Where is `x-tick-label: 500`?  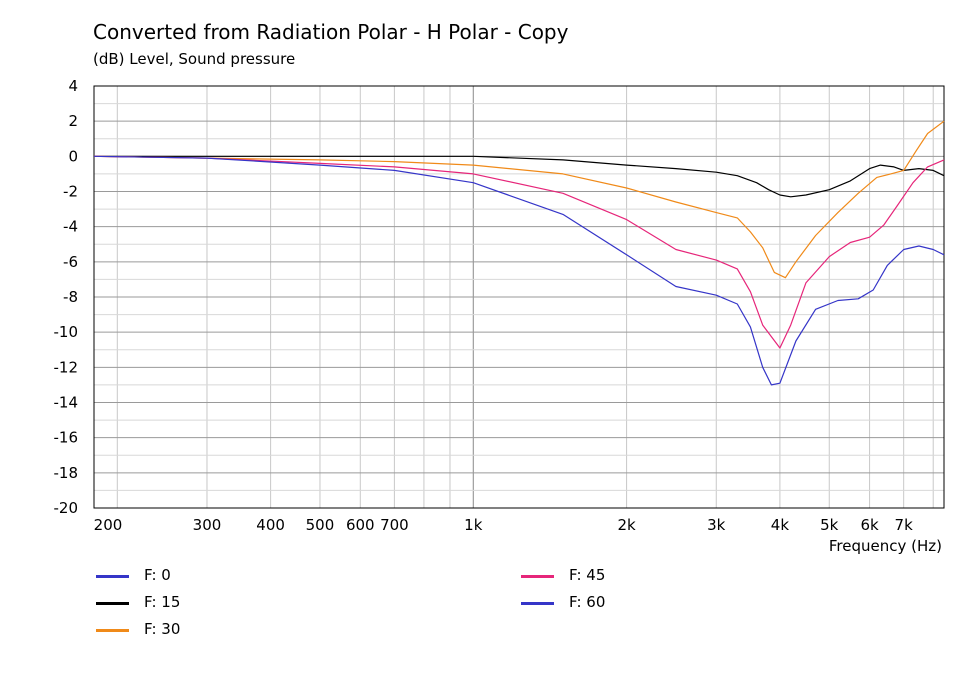
x-tick-label: 500 is located at coordinates (320, 525).